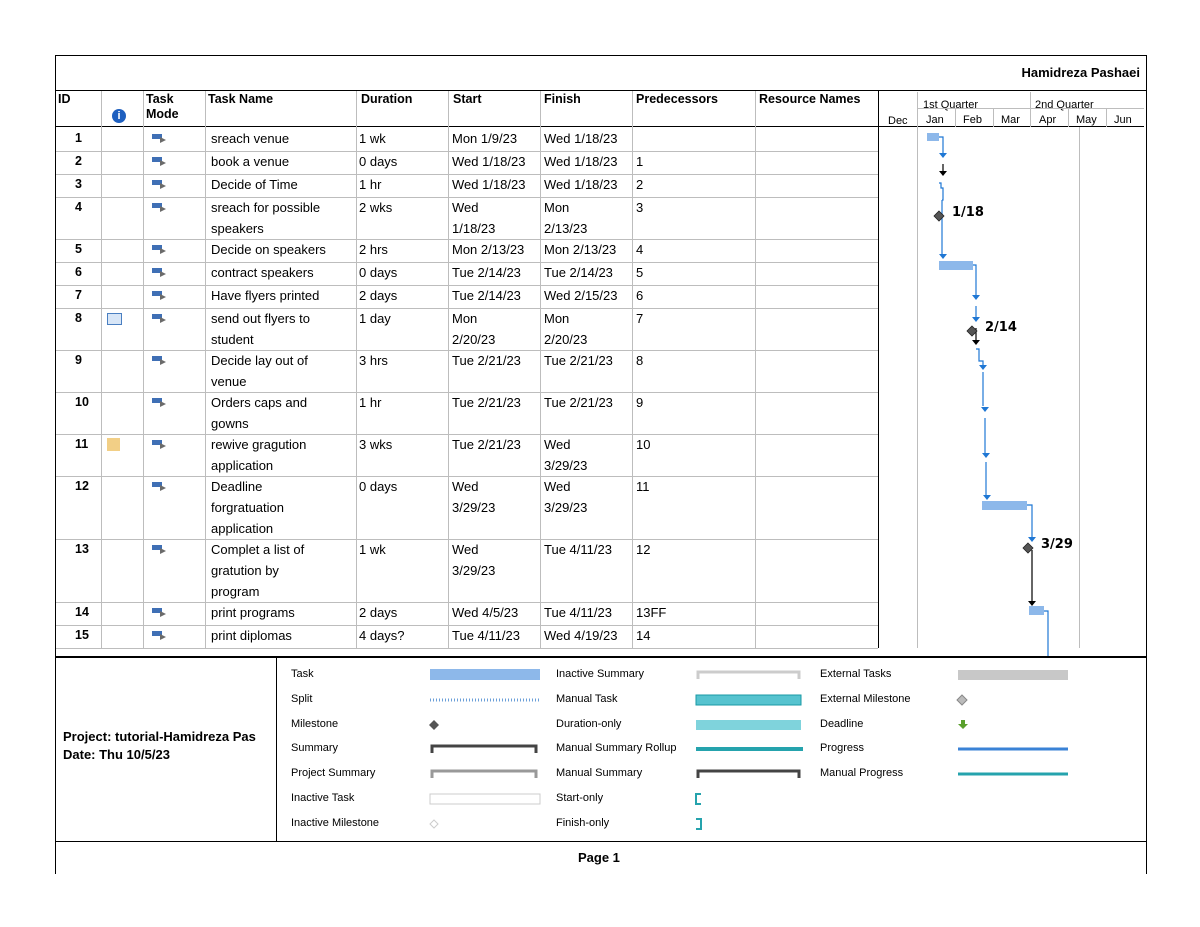  Describe the element at coordinates (474, 560) in the screenshot. I see `task-start: Wed 3/29/23` at that location.